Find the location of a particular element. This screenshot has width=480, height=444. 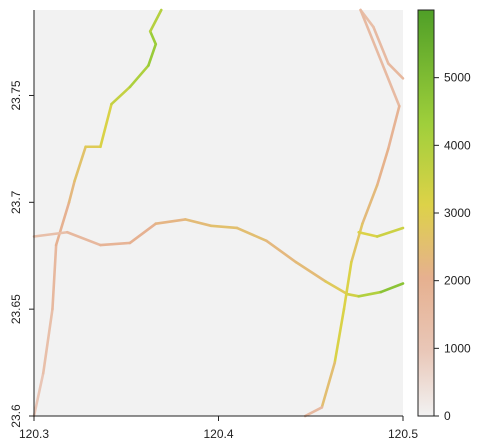

legend-tick-label-4: 4000 is located at coordinates (457, 145).